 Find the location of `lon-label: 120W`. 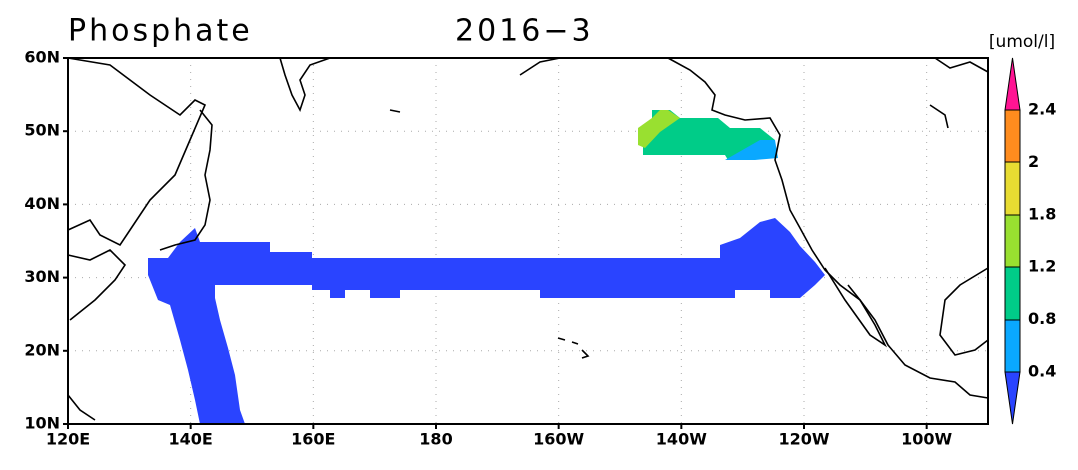

lon-label: 120W is located at coordinates (803, 439).